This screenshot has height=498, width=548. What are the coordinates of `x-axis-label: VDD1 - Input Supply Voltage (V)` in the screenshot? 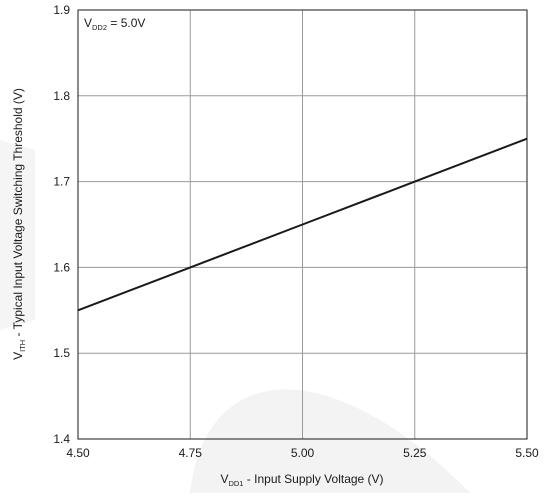 It's located at (301, 480).